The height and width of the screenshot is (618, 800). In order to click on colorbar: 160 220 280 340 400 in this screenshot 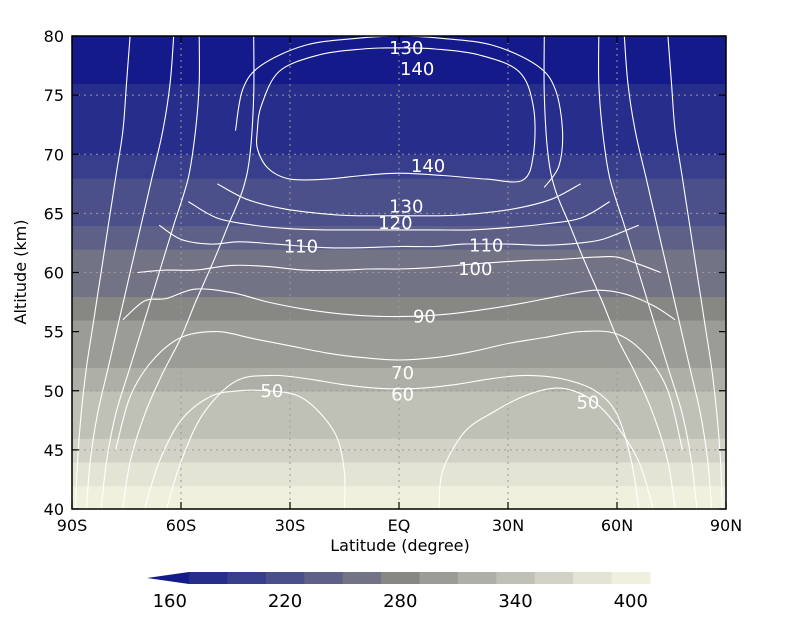, I will do `click(399, 592)`.